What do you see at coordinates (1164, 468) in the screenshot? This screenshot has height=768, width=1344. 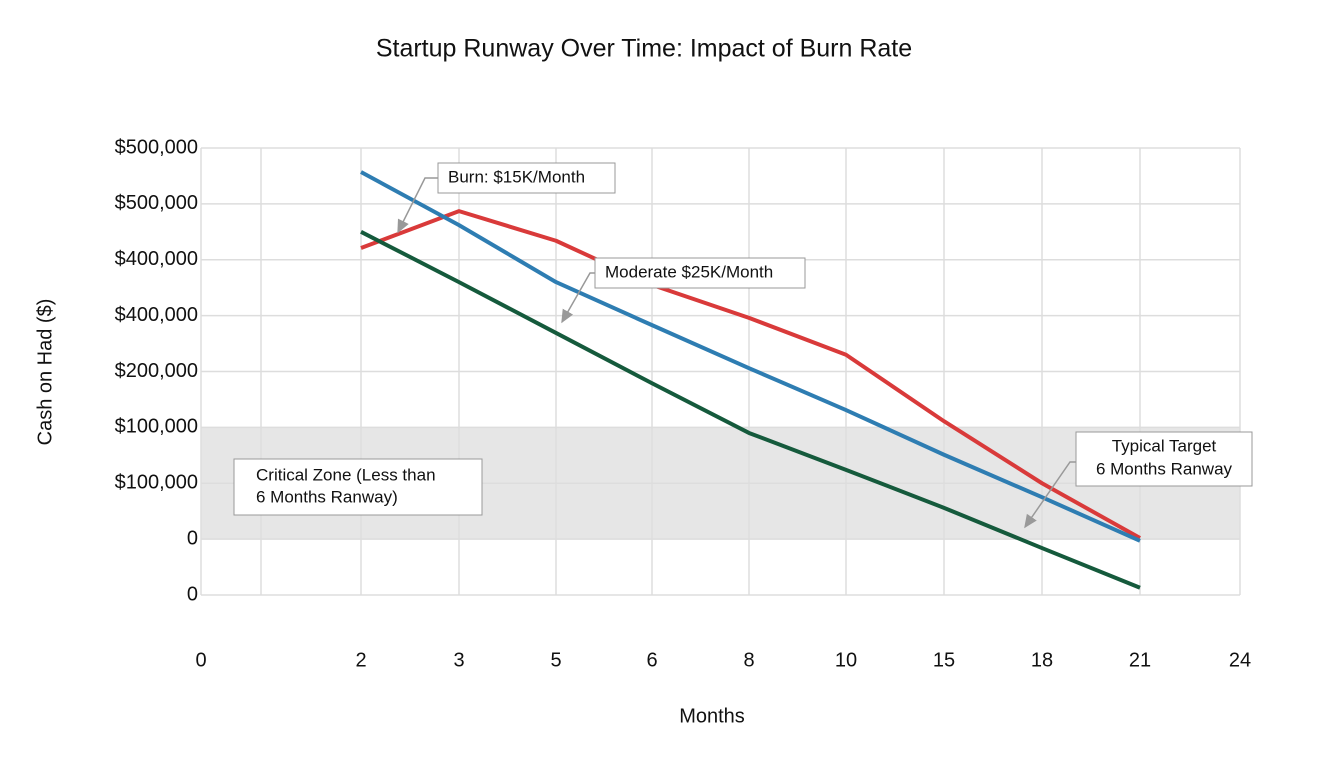 I see `annotation-text: 6 Months Ranway` at bounding box center [1164, 468].